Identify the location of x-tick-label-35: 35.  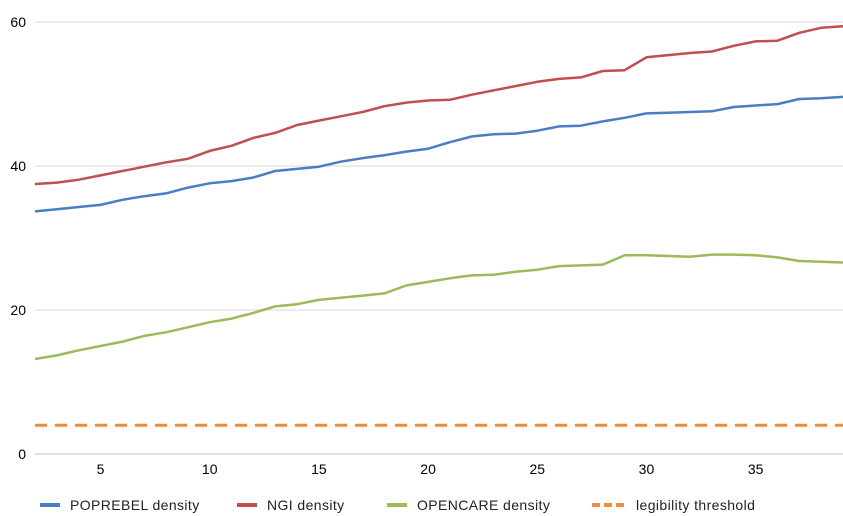
(756, 469).